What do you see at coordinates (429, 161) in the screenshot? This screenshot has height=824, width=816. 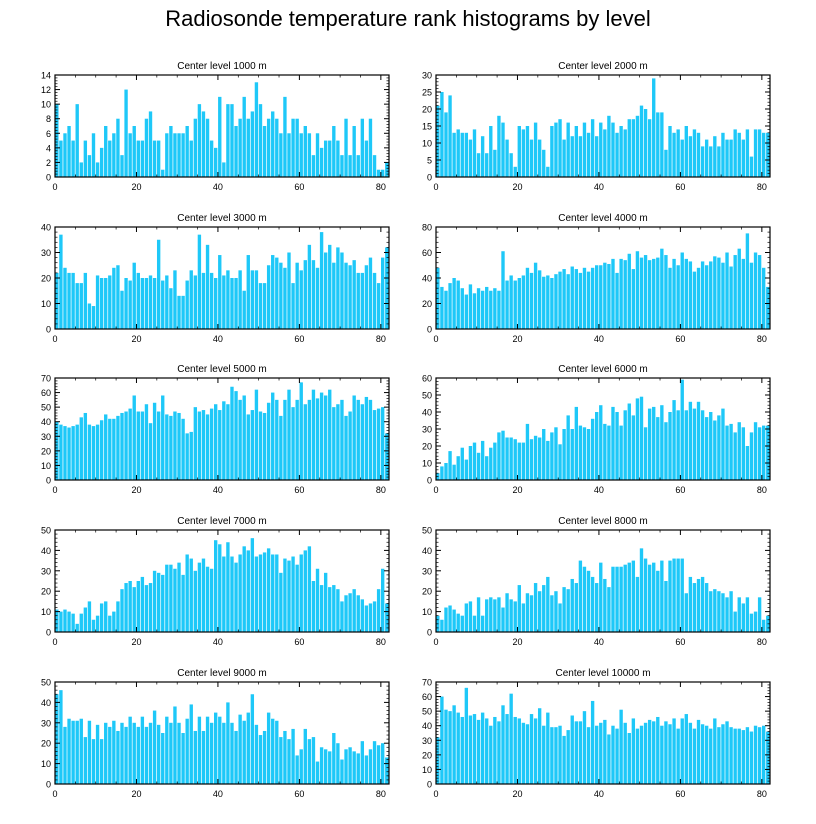 I see `y-tick-label: 5` at bounding box center [429, 161].